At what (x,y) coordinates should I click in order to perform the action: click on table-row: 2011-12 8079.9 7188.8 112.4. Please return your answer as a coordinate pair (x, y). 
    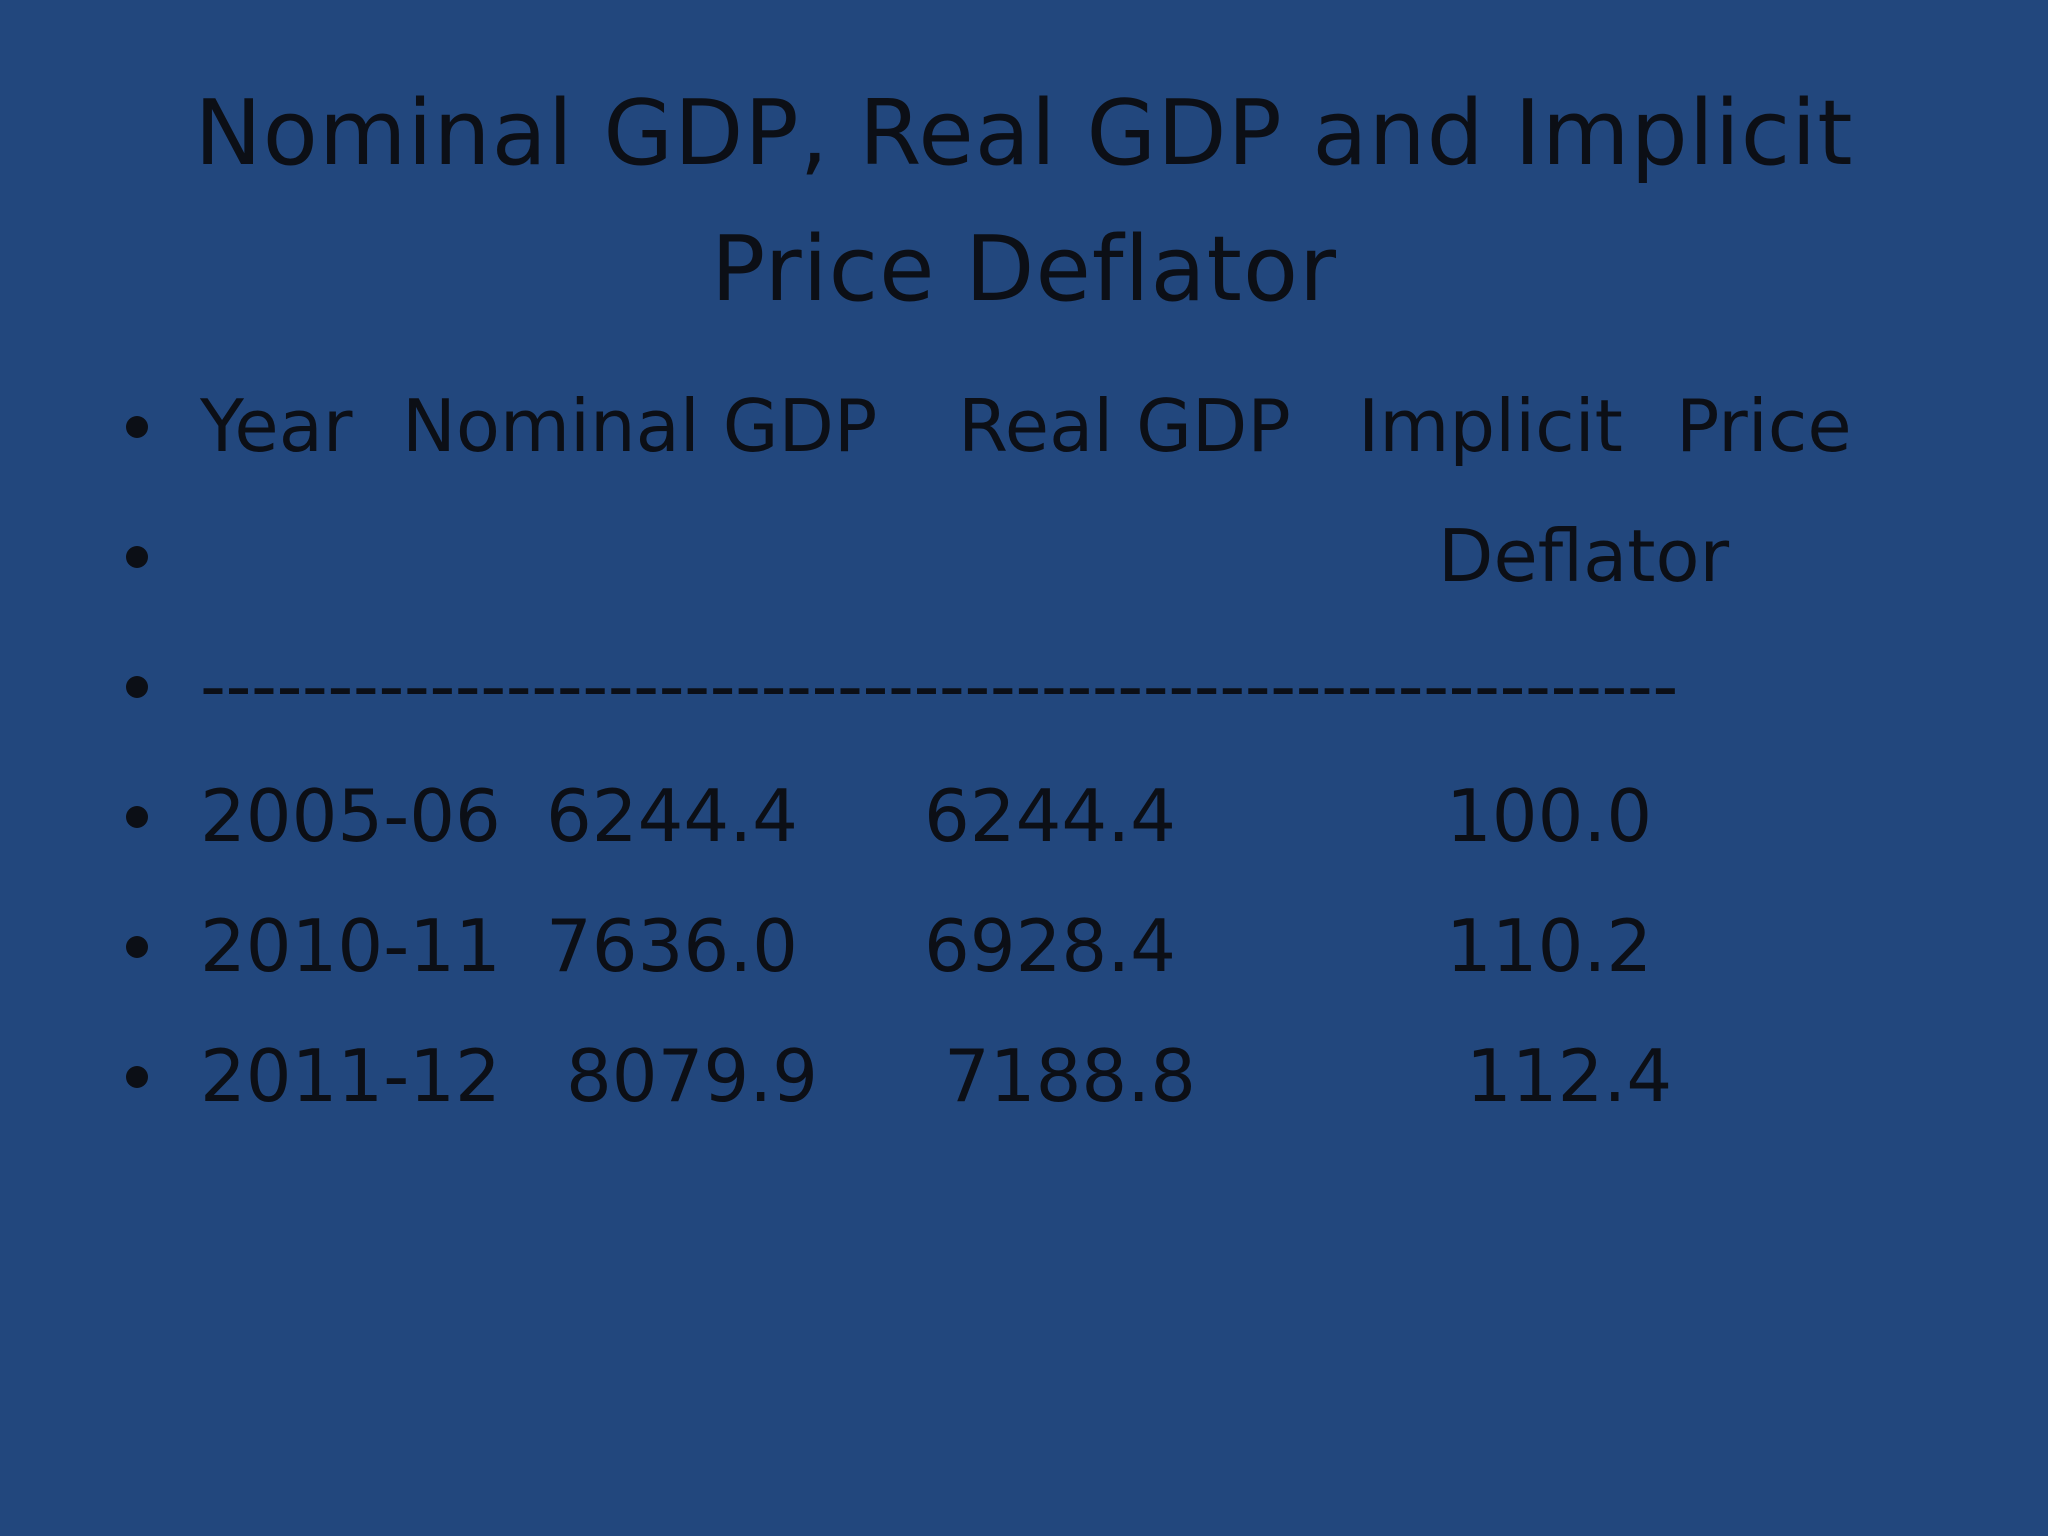
    Looking at the image, I should click on (1024, 1076).